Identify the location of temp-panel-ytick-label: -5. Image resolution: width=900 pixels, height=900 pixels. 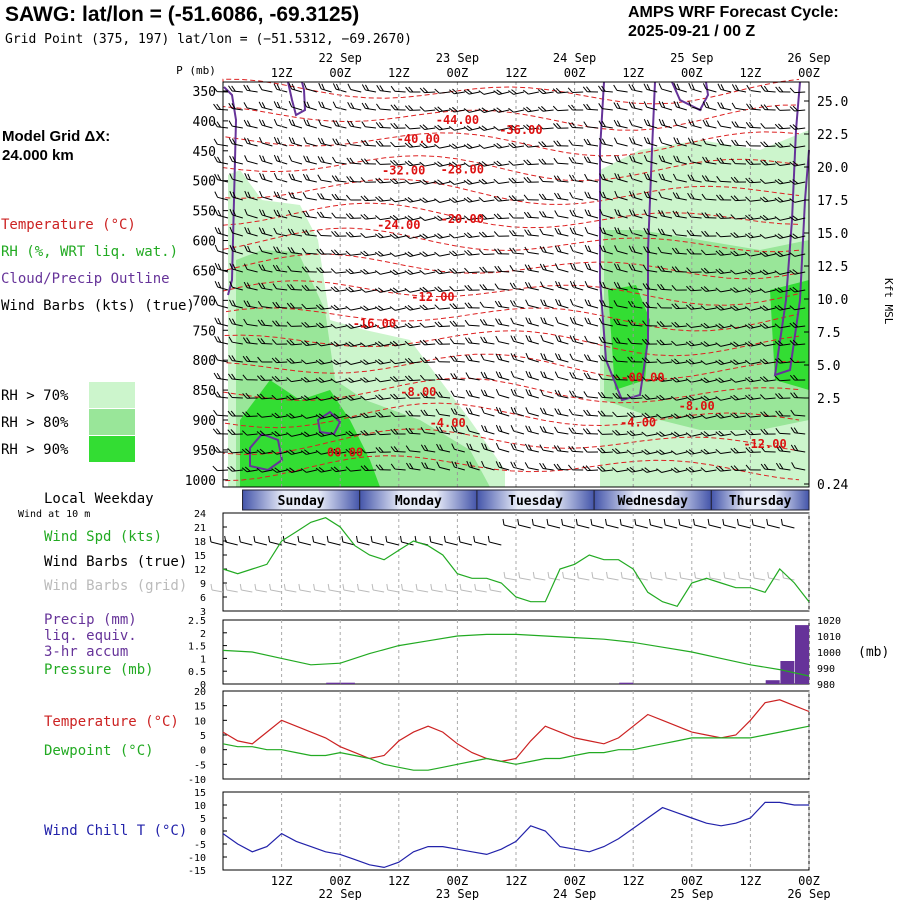
(200, 765).